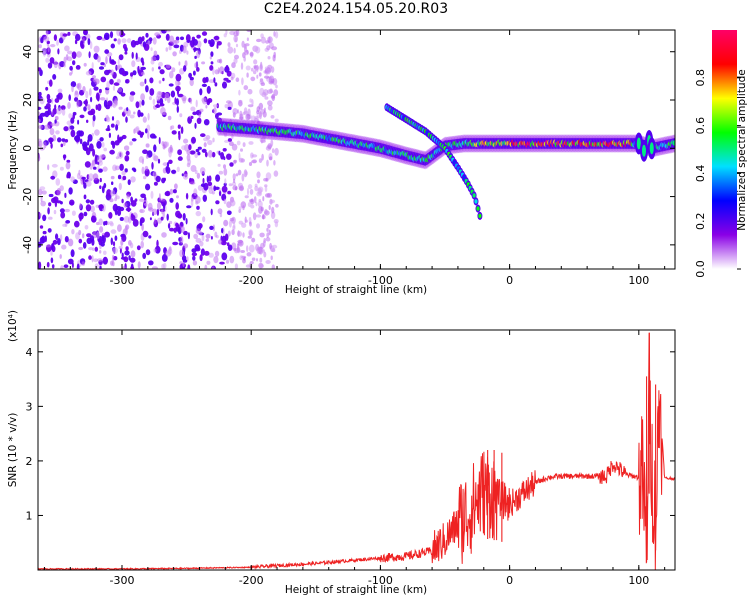  What do you see at coordinates (700, 174) in the screenshot?
I see `colorbar-tick-label: 0.4` at bounding box center [700, 174].